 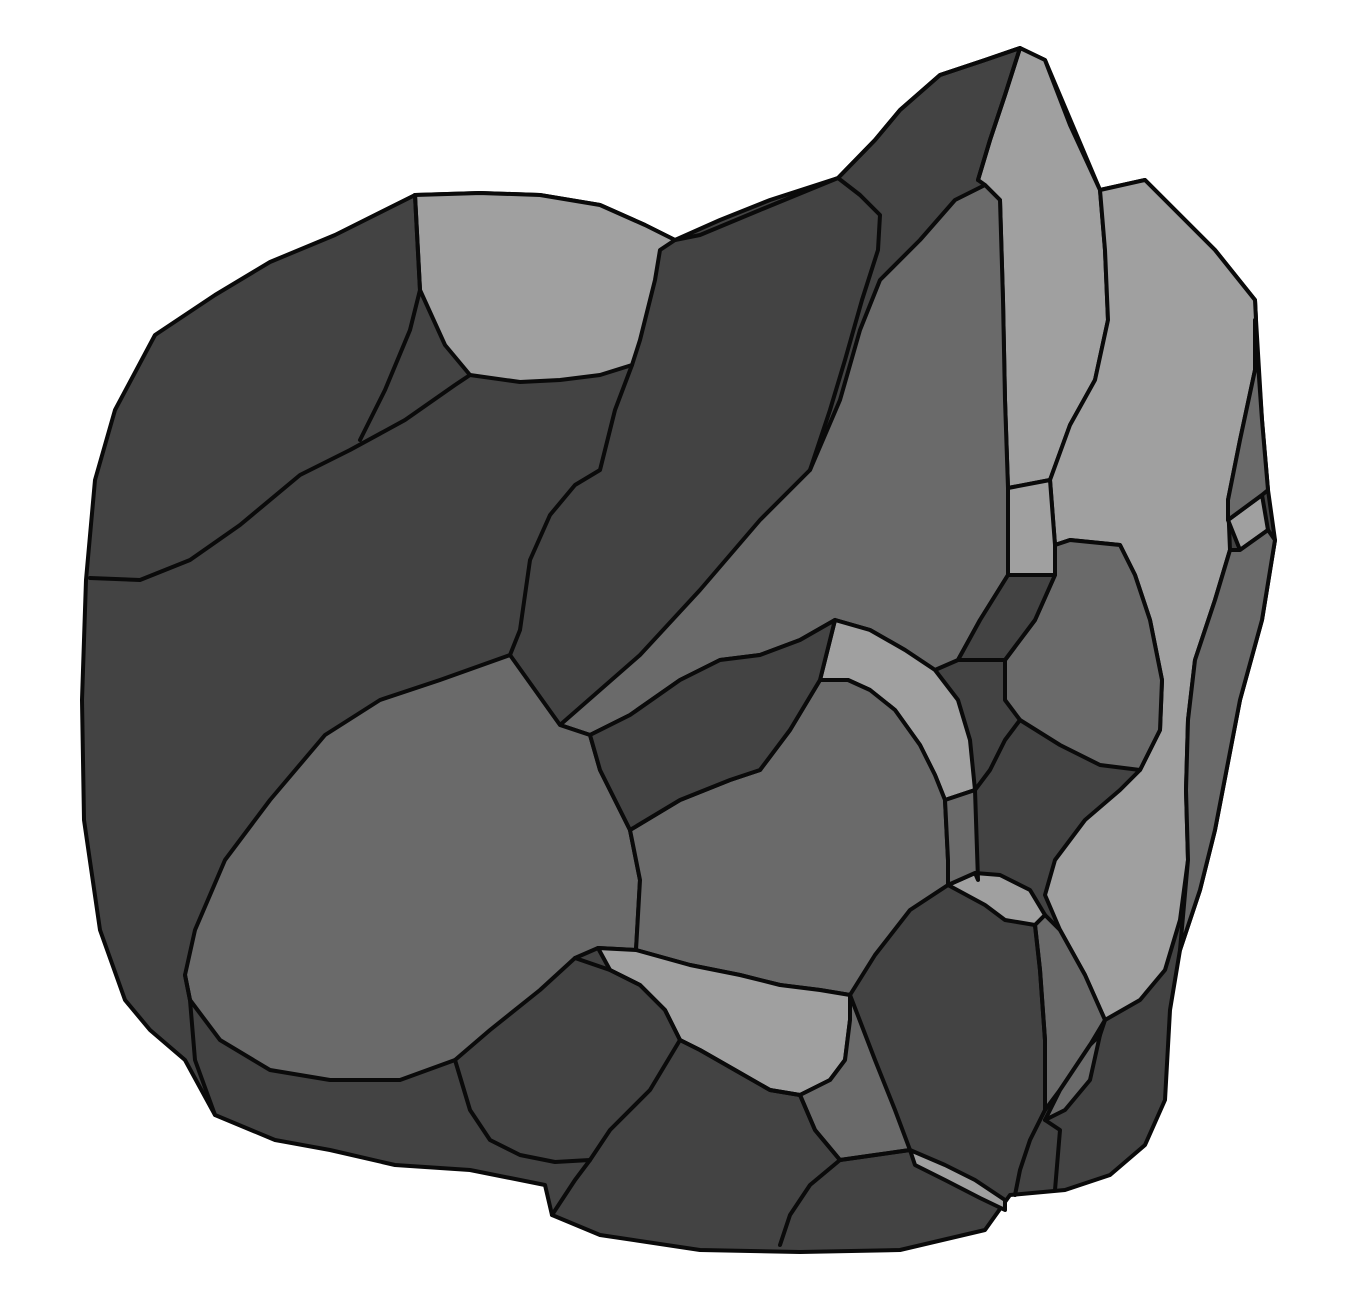 I want to click on crack-line-mid, so click(x=571, y=510).